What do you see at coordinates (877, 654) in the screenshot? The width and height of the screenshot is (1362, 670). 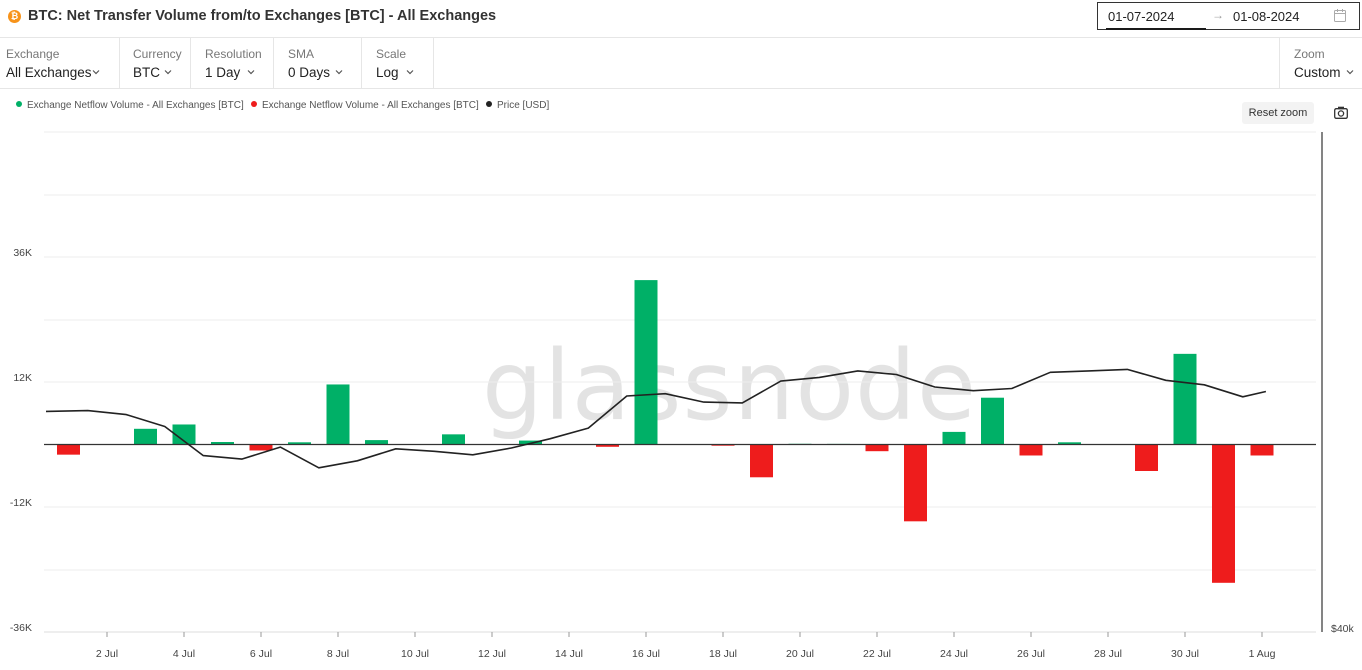 I see `x-tick-label: 22 Jul` at bounding box center [877, 654].